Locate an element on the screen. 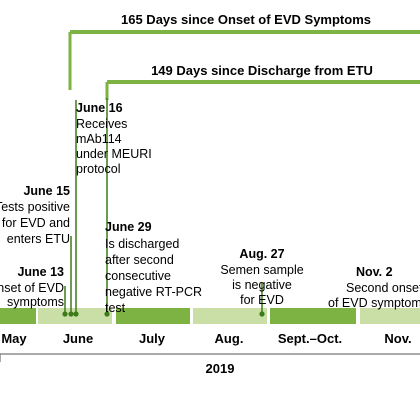 The width and height of the screenshot is (420, 420). month-label-aug: Aug. is located at coordinates (229, 338).